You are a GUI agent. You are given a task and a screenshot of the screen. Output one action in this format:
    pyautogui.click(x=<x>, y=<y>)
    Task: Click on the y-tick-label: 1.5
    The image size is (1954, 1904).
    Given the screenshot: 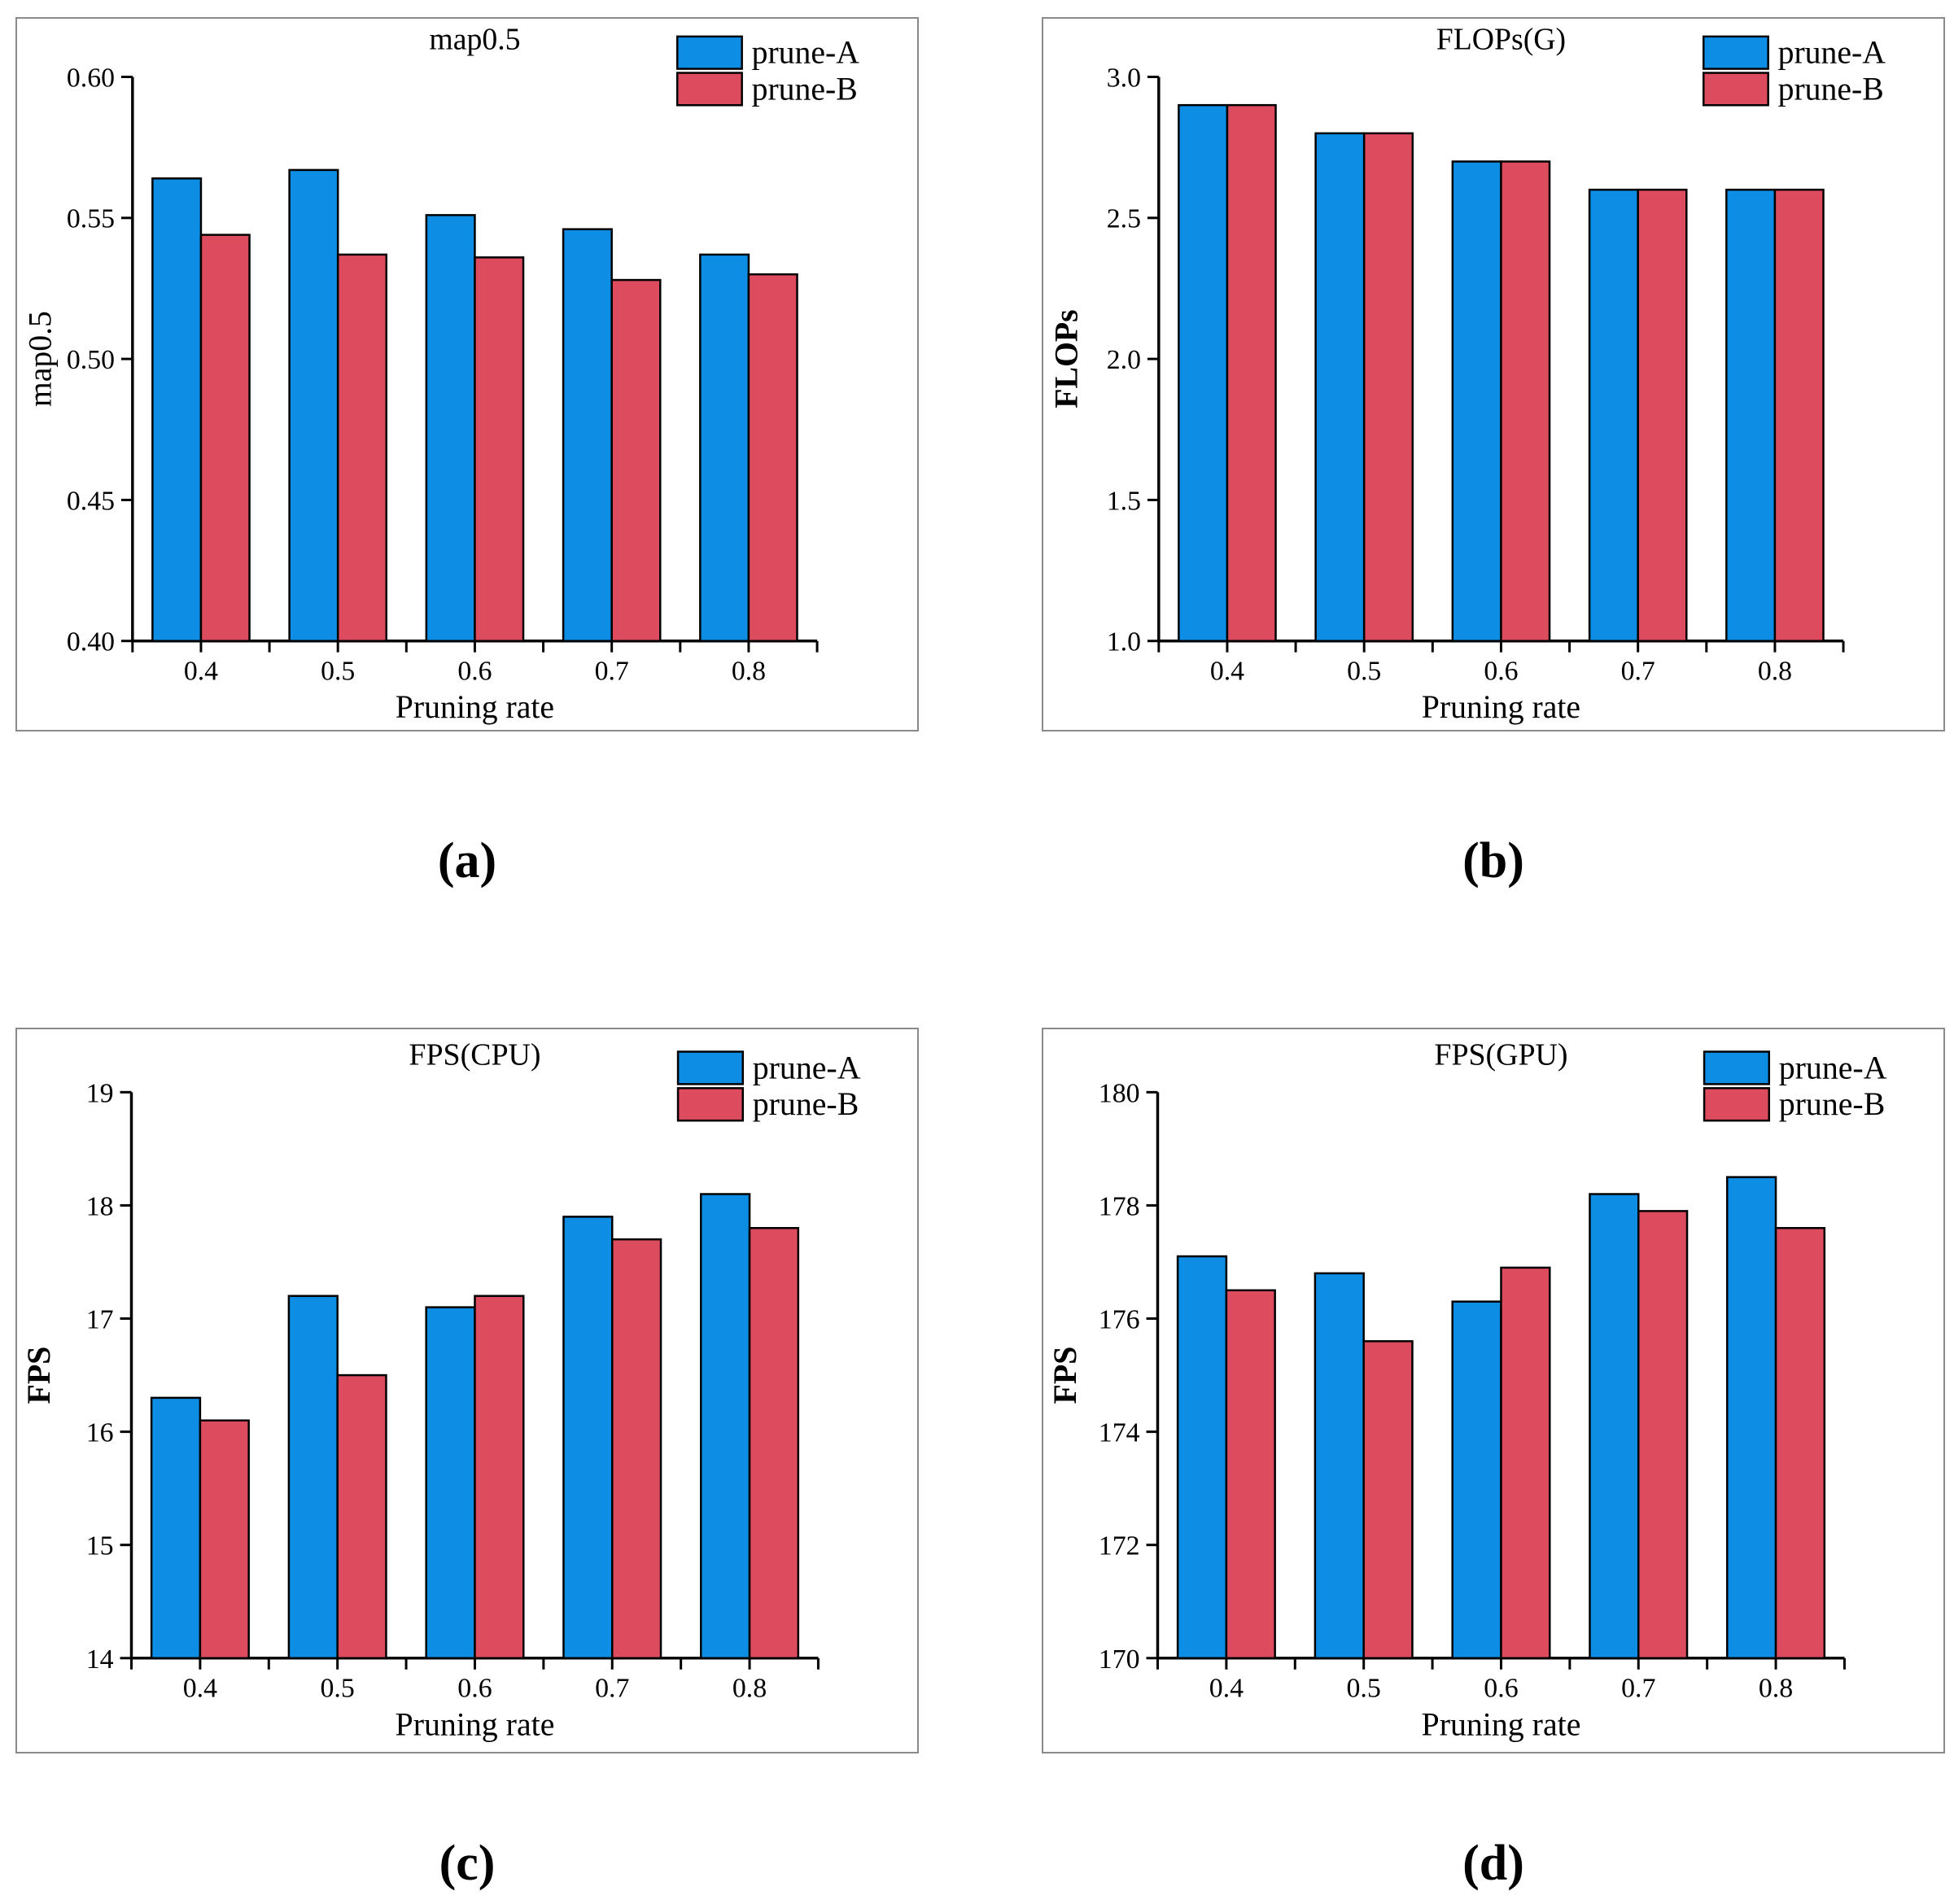 What is the action you would take?
    pyautogui.click(x=1124, y=501)
    